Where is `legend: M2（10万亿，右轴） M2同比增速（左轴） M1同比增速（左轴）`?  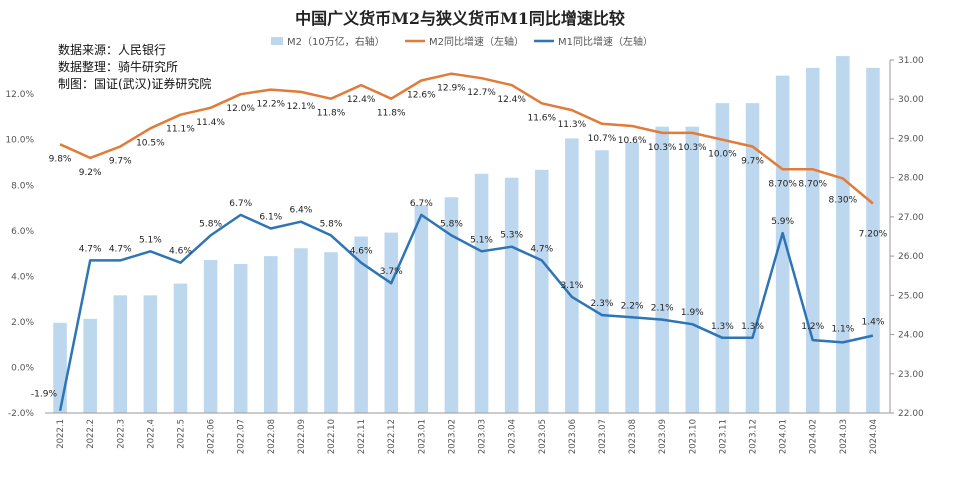 legend: M2（10万亿，右轴） M2同比增速（左轴） M1同比增速（左轴） is located at coordinates (462, 41).